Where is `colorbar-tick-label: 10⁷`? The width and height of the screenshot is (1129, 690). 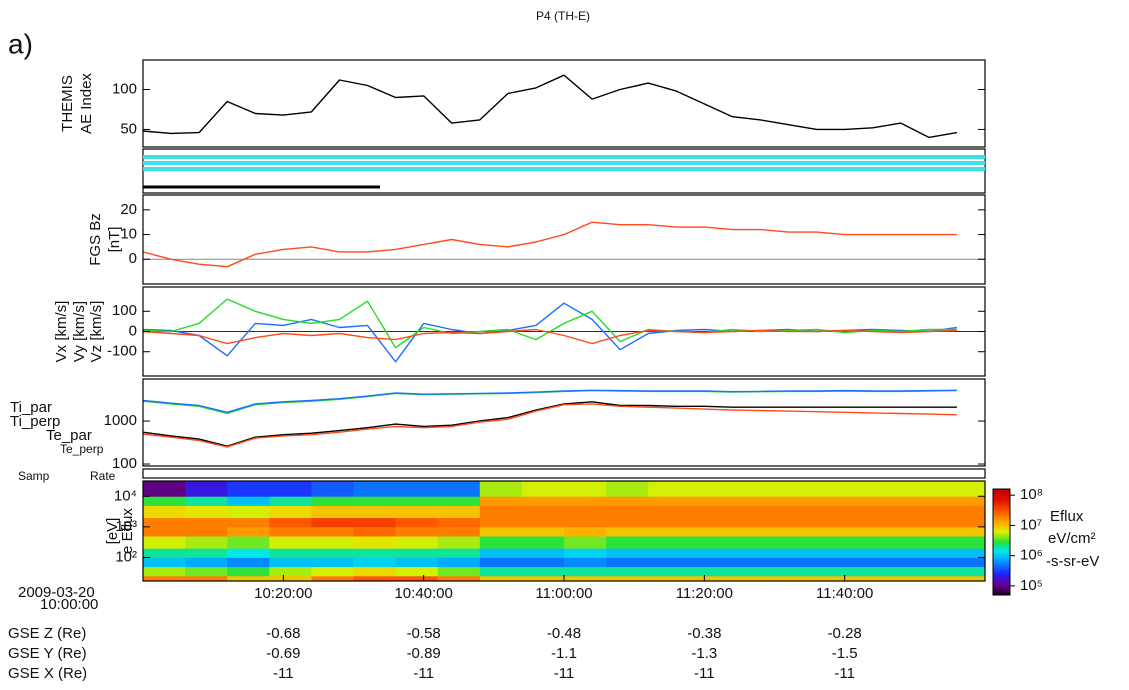 colorbar-tick-label: 10⁷ is located at coordinates (1031, 524).